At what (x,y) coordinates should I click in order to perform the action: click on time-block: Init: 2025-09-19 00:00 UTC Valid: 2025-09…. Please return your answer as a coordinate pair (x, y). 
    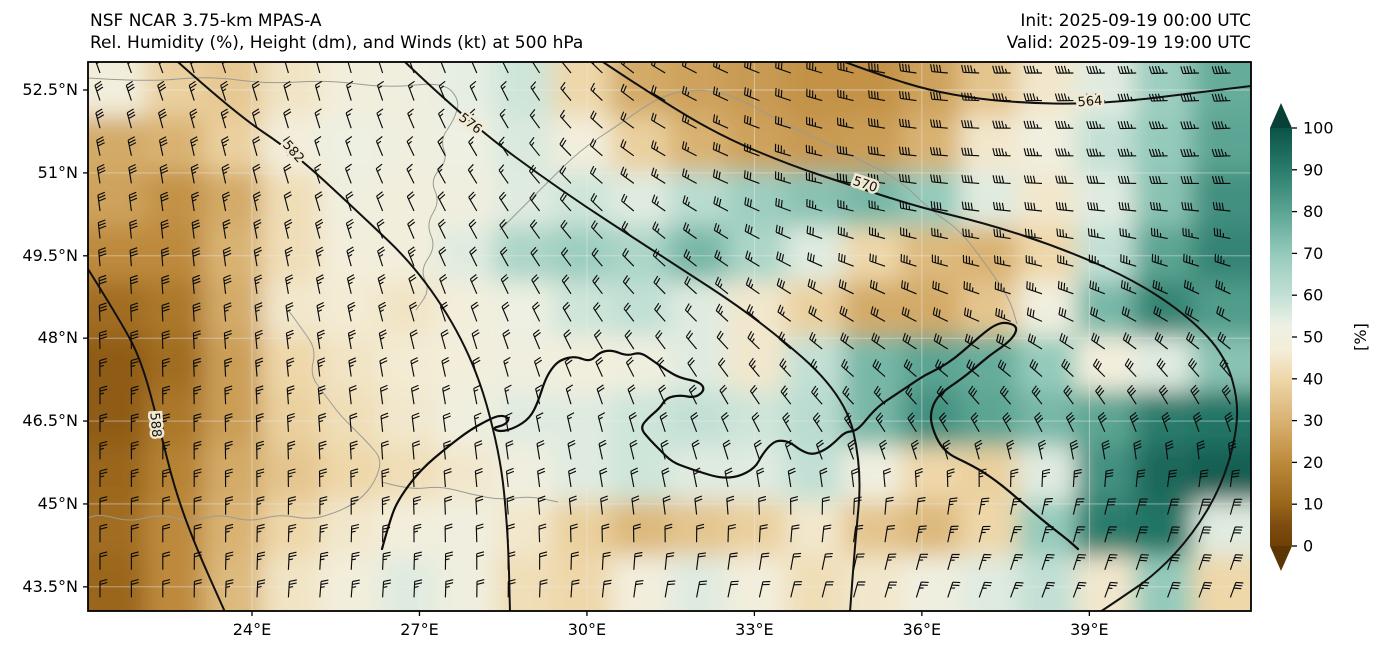
    Looking at the image, I should click on (1129, 32).